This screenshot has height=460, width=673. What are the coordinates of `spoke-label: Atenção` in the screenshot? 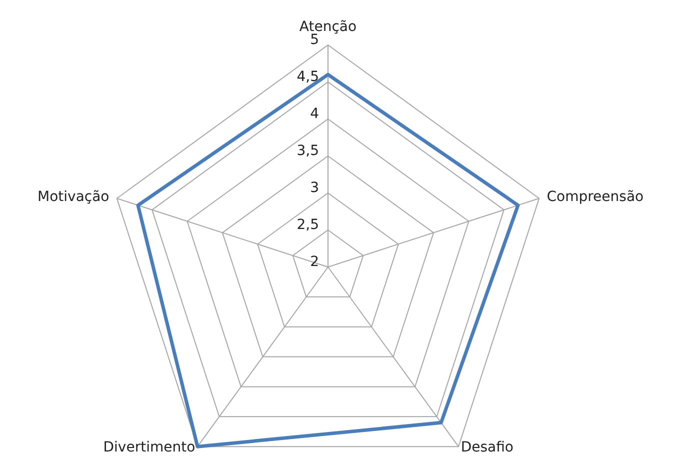 It's located at (328, 27).